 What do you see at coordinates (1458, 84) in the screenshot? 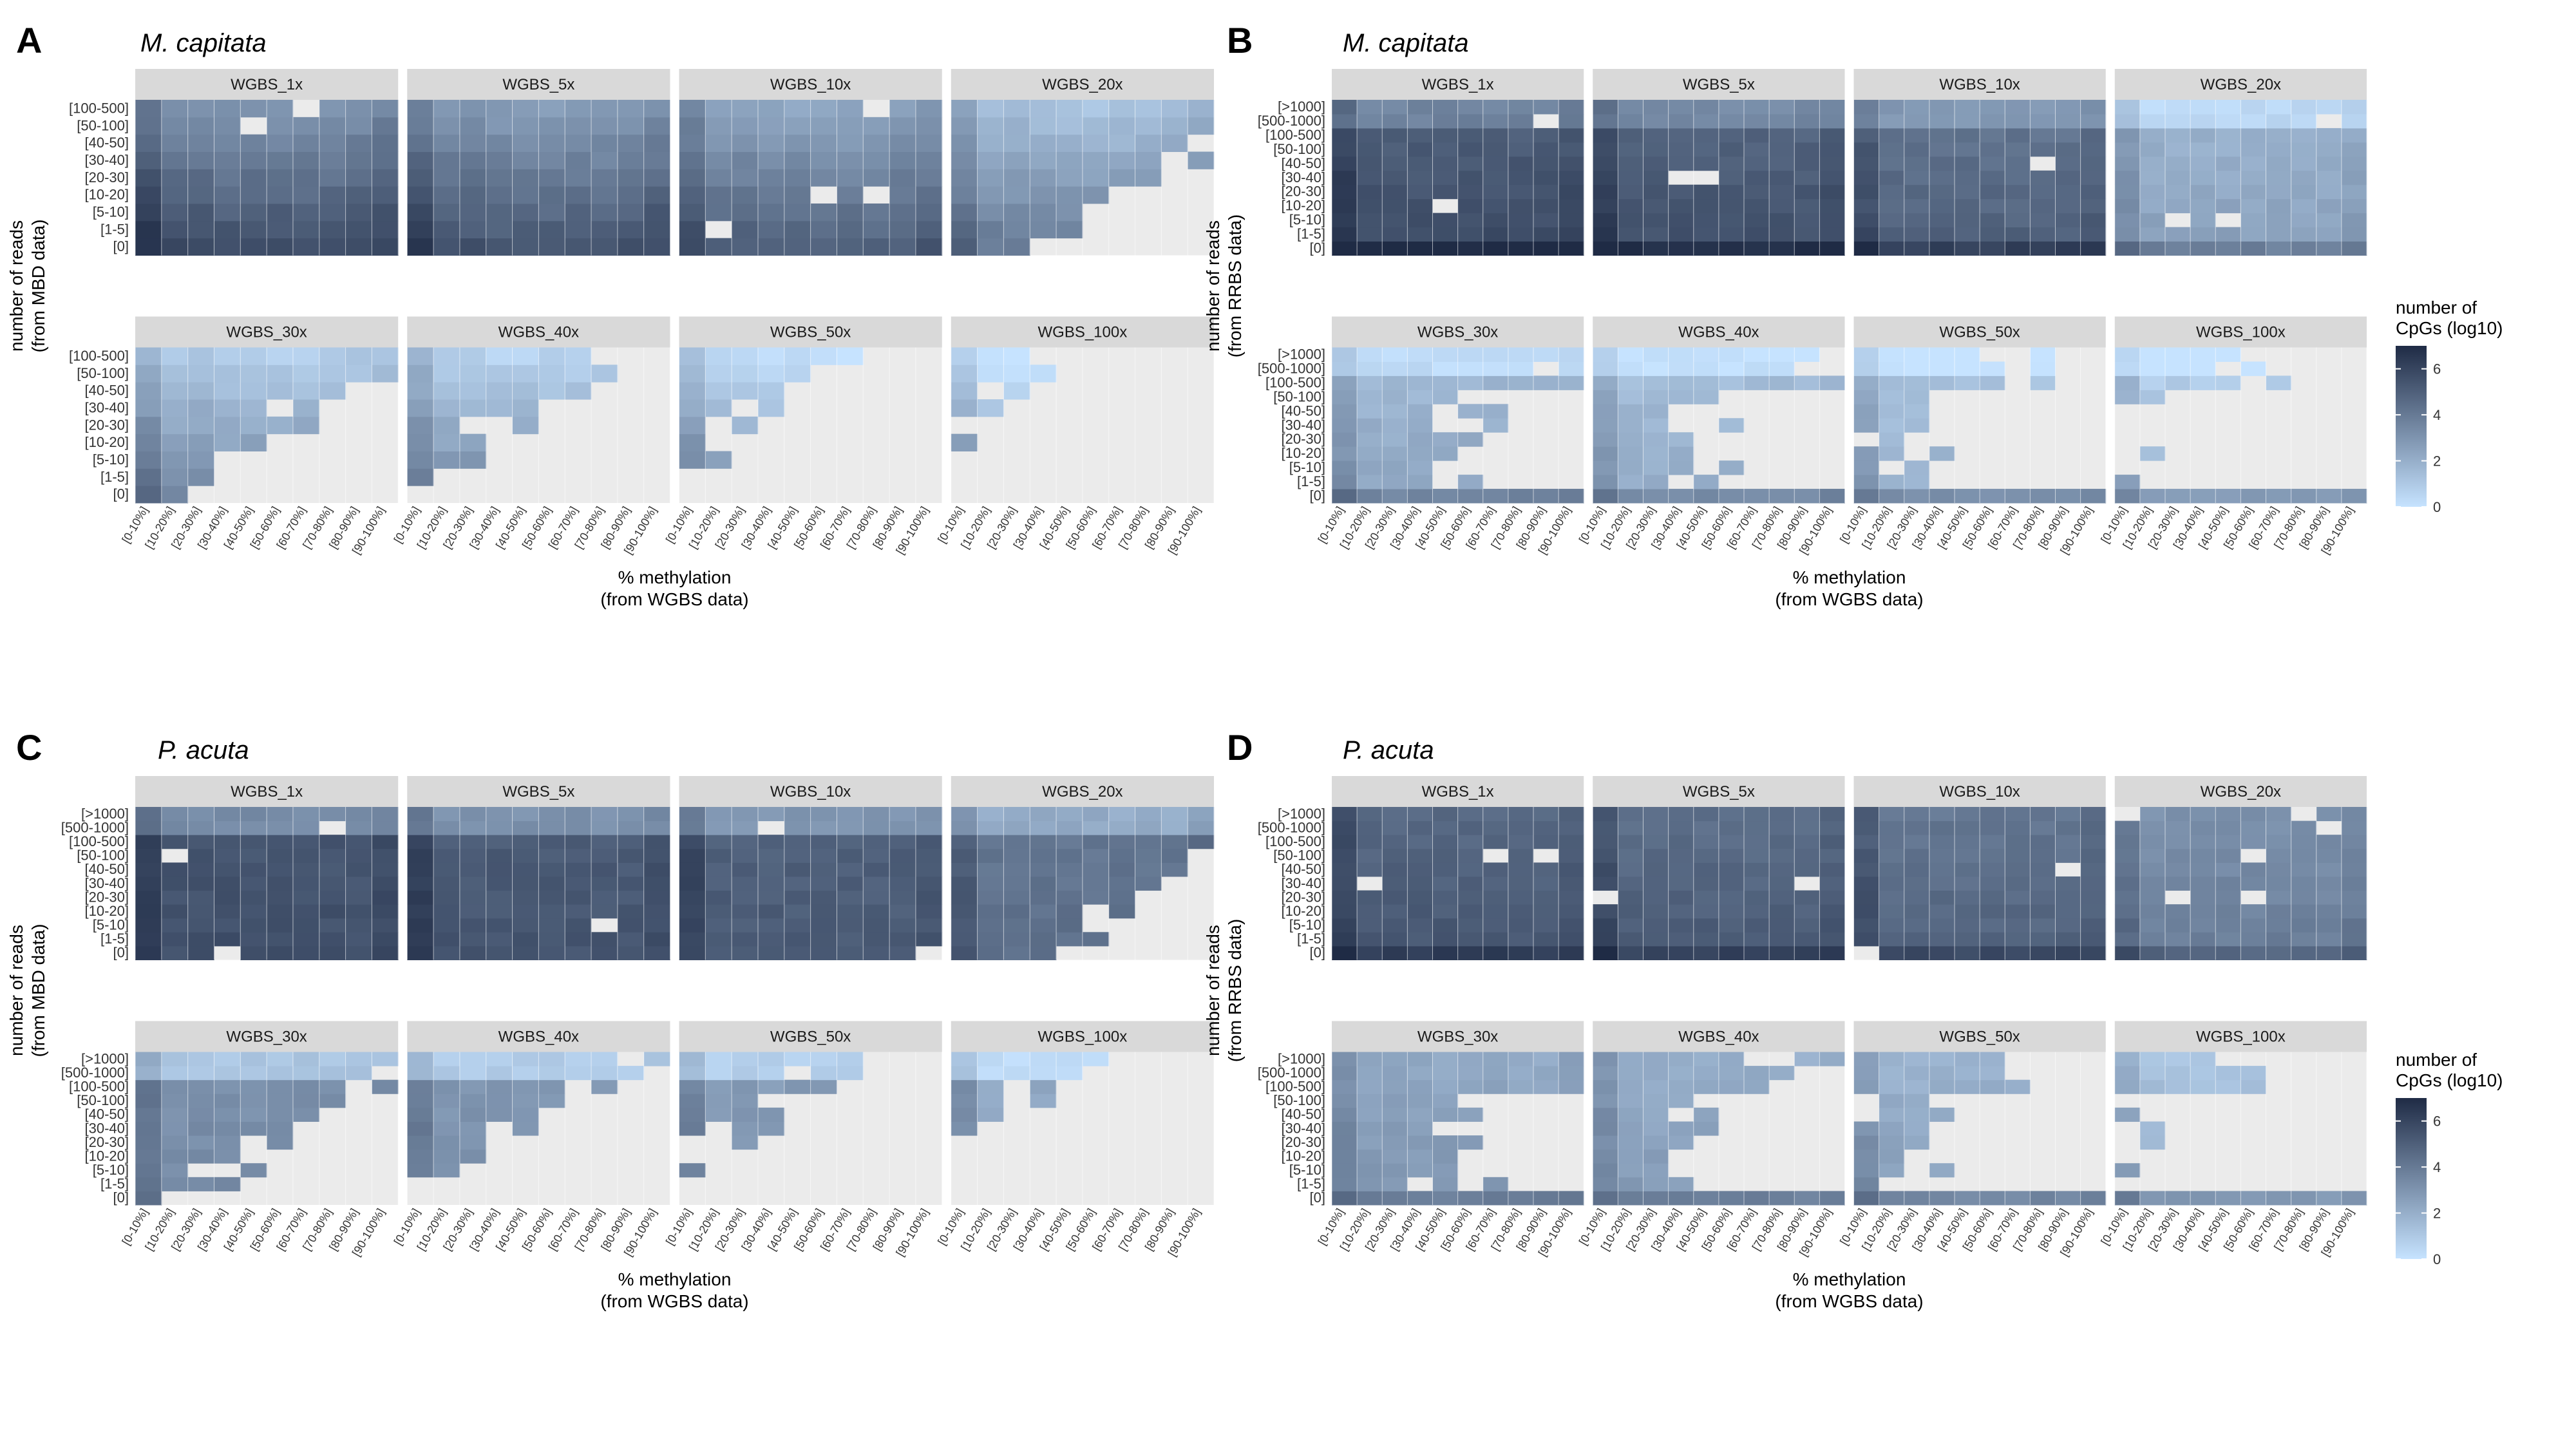
I see `facet-strip-label: WGBS_1x` at bounding box center [1458, 84].